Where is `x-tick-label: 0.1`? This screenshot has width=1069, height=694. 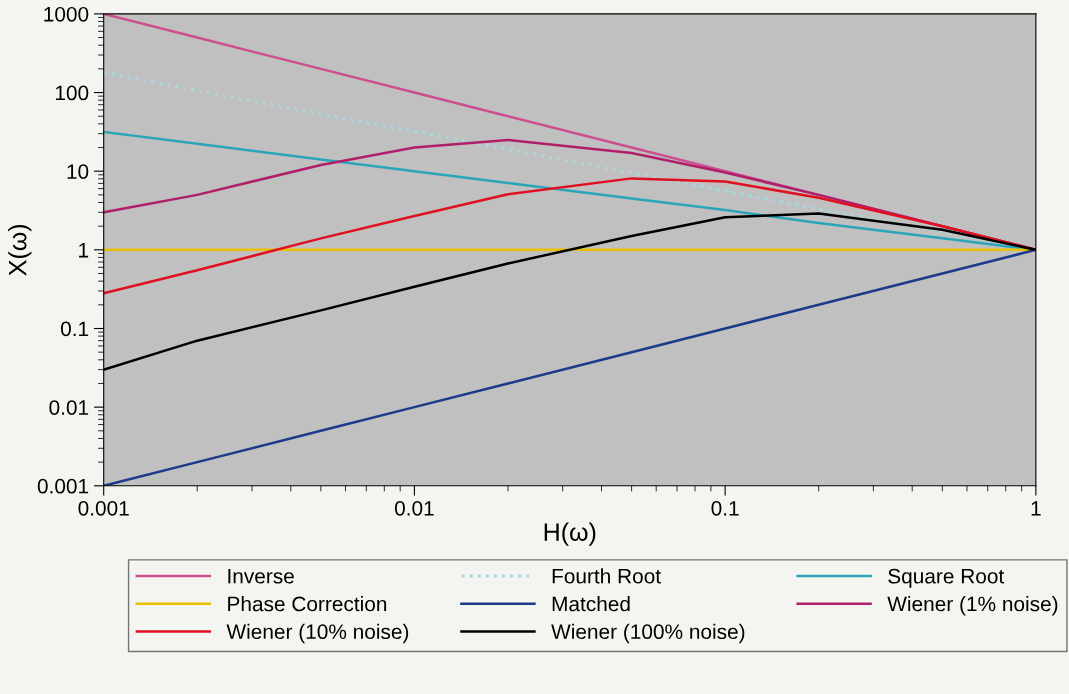
x-tick-label: 0.1 is located at coordinates (725, 508).